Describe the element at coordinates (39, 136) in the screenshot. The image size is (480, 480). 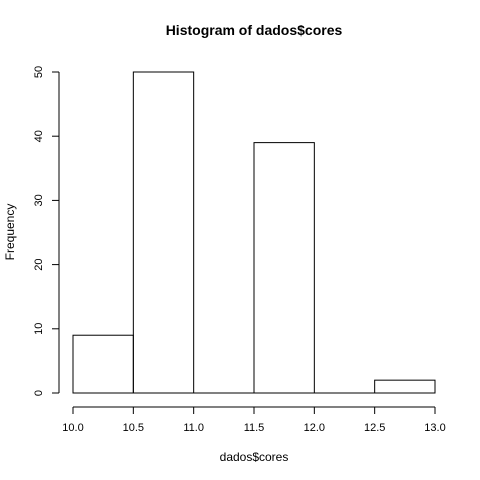
I see `y-tick-label-4: 40` at that location.